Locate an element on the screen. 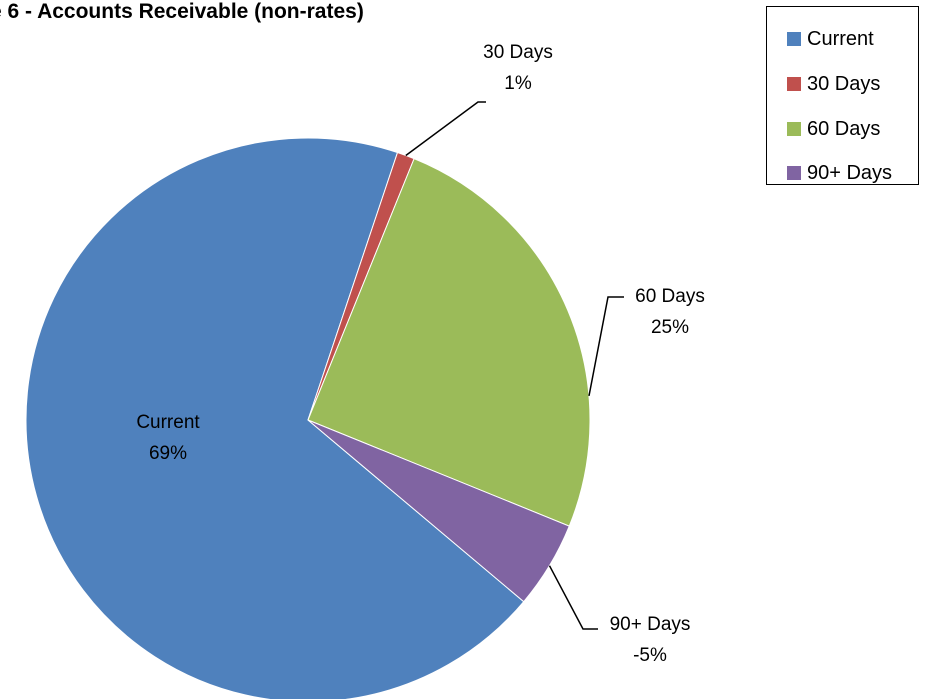 The image size is (932, 699). legend-swatch-60-days is located at coordinates (794, 129).